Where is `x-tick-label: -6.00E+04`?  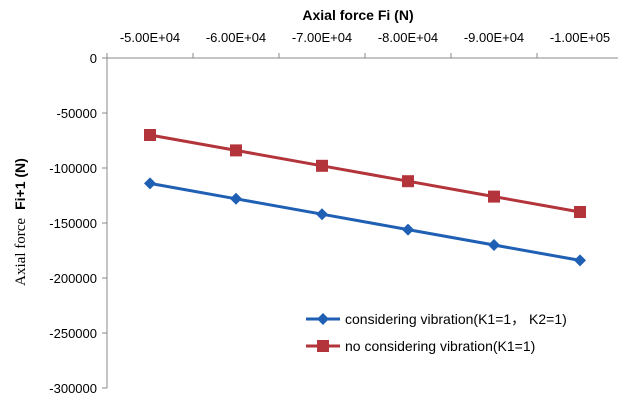 x-tick-label: -6.00E+04 is located at coordinates (236, 37).